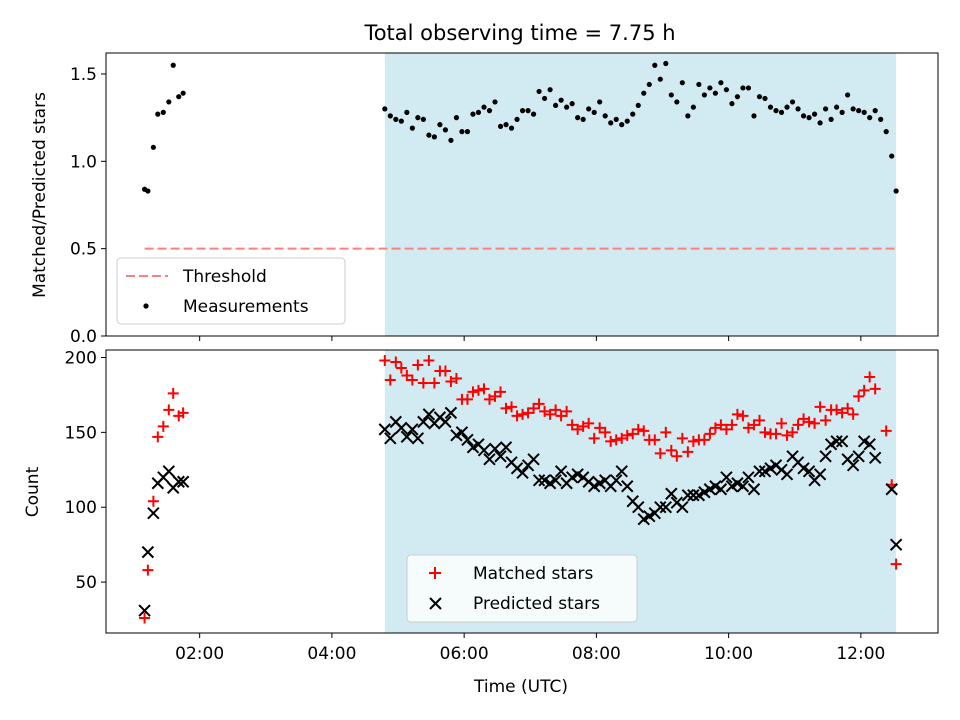 This screenshot has height=720, width=960. I want to click on legend-matched-label: Matched stars, so click(533, 574).